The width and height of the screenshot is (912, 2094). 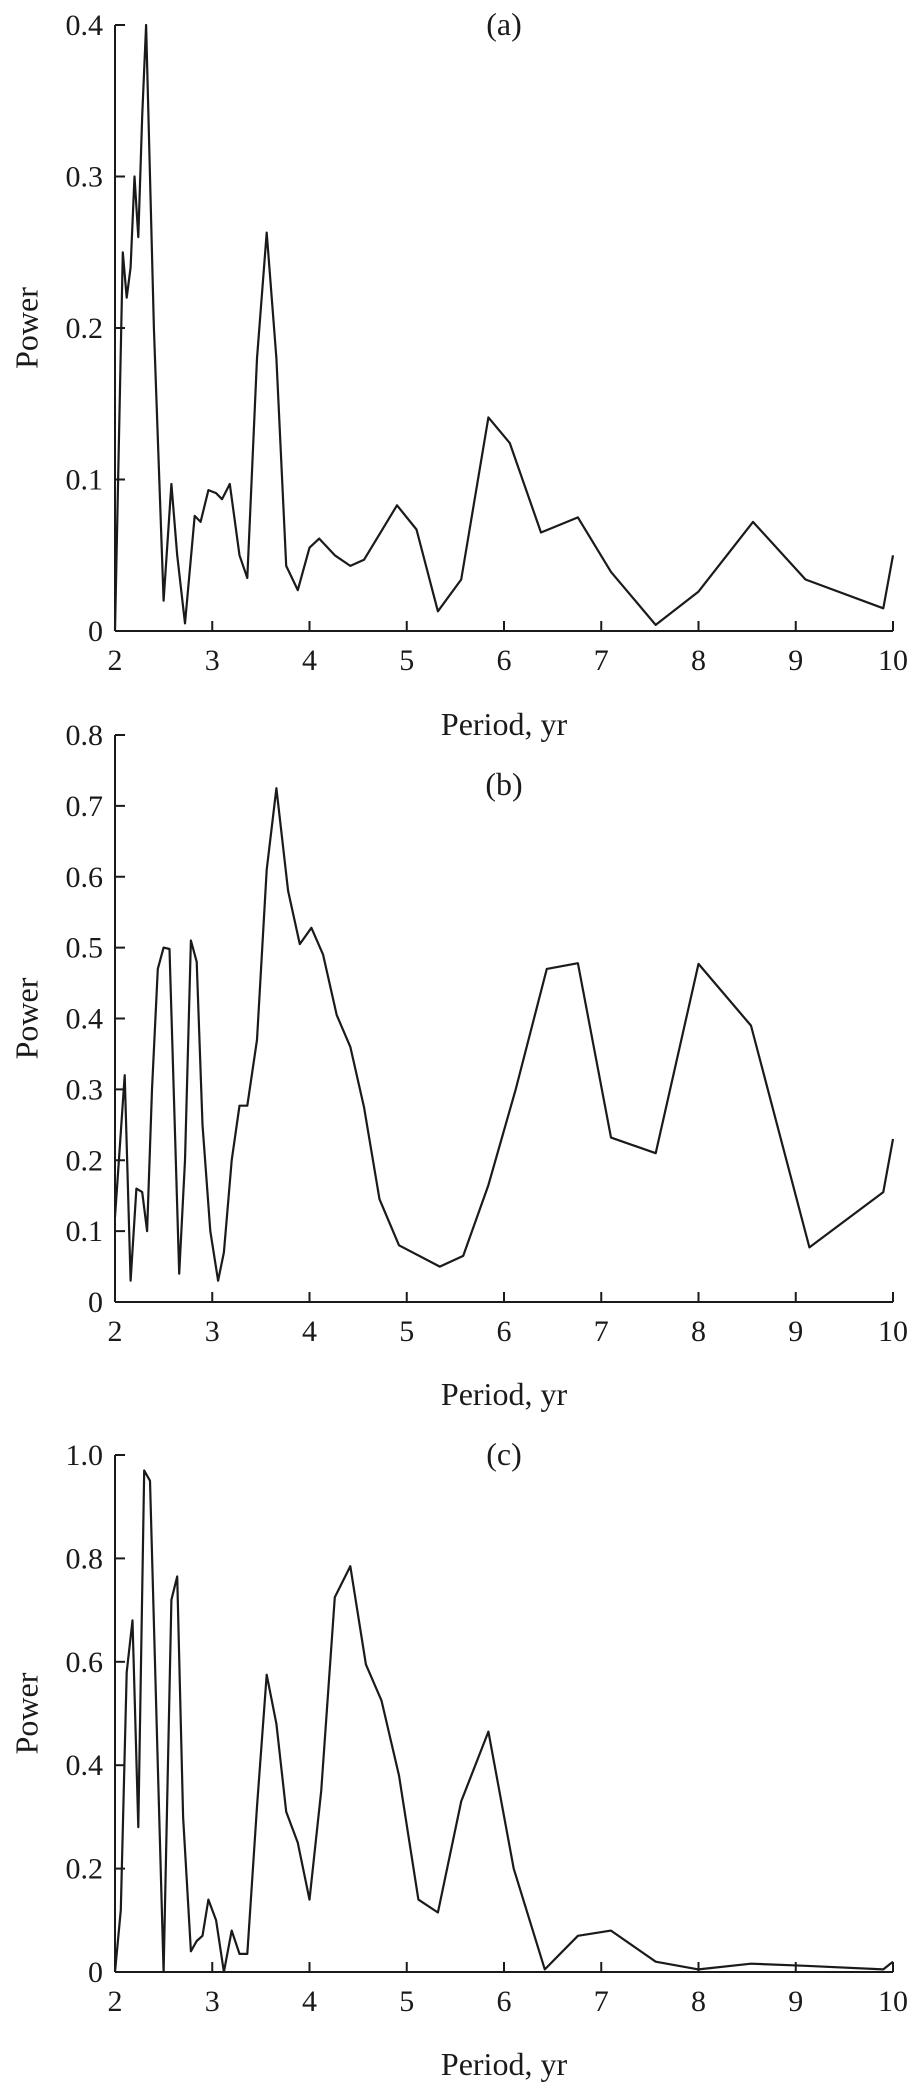 I want to click on panel-title-b: (b), so click(x=503, y=784).